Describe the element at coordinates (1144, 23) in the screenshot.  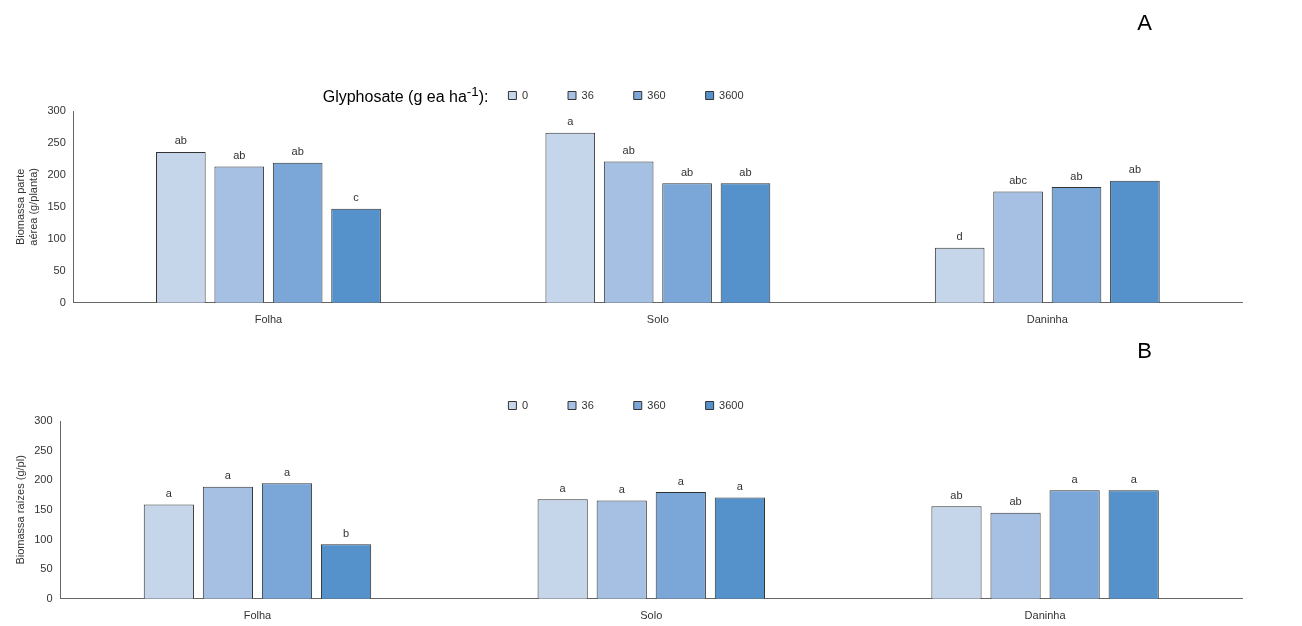
I see `text: A` at that location.